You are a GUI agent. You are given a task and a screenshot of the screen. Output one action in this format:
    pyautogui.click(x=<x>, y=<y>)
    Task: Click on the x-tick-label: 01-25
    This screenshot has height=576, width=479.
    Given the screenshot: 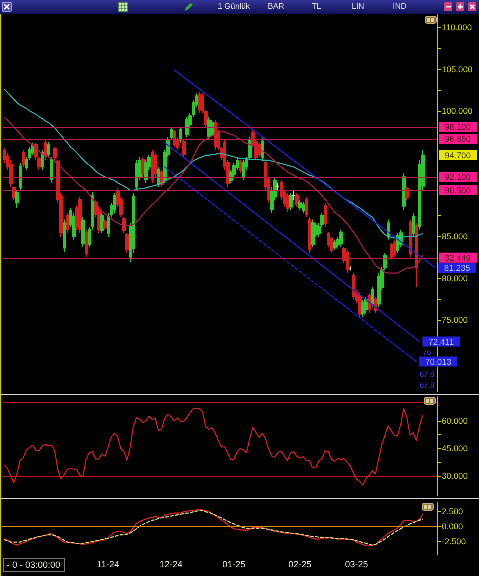 What is the action you would take?
    pyautogui.click(x=234, y=565)
    